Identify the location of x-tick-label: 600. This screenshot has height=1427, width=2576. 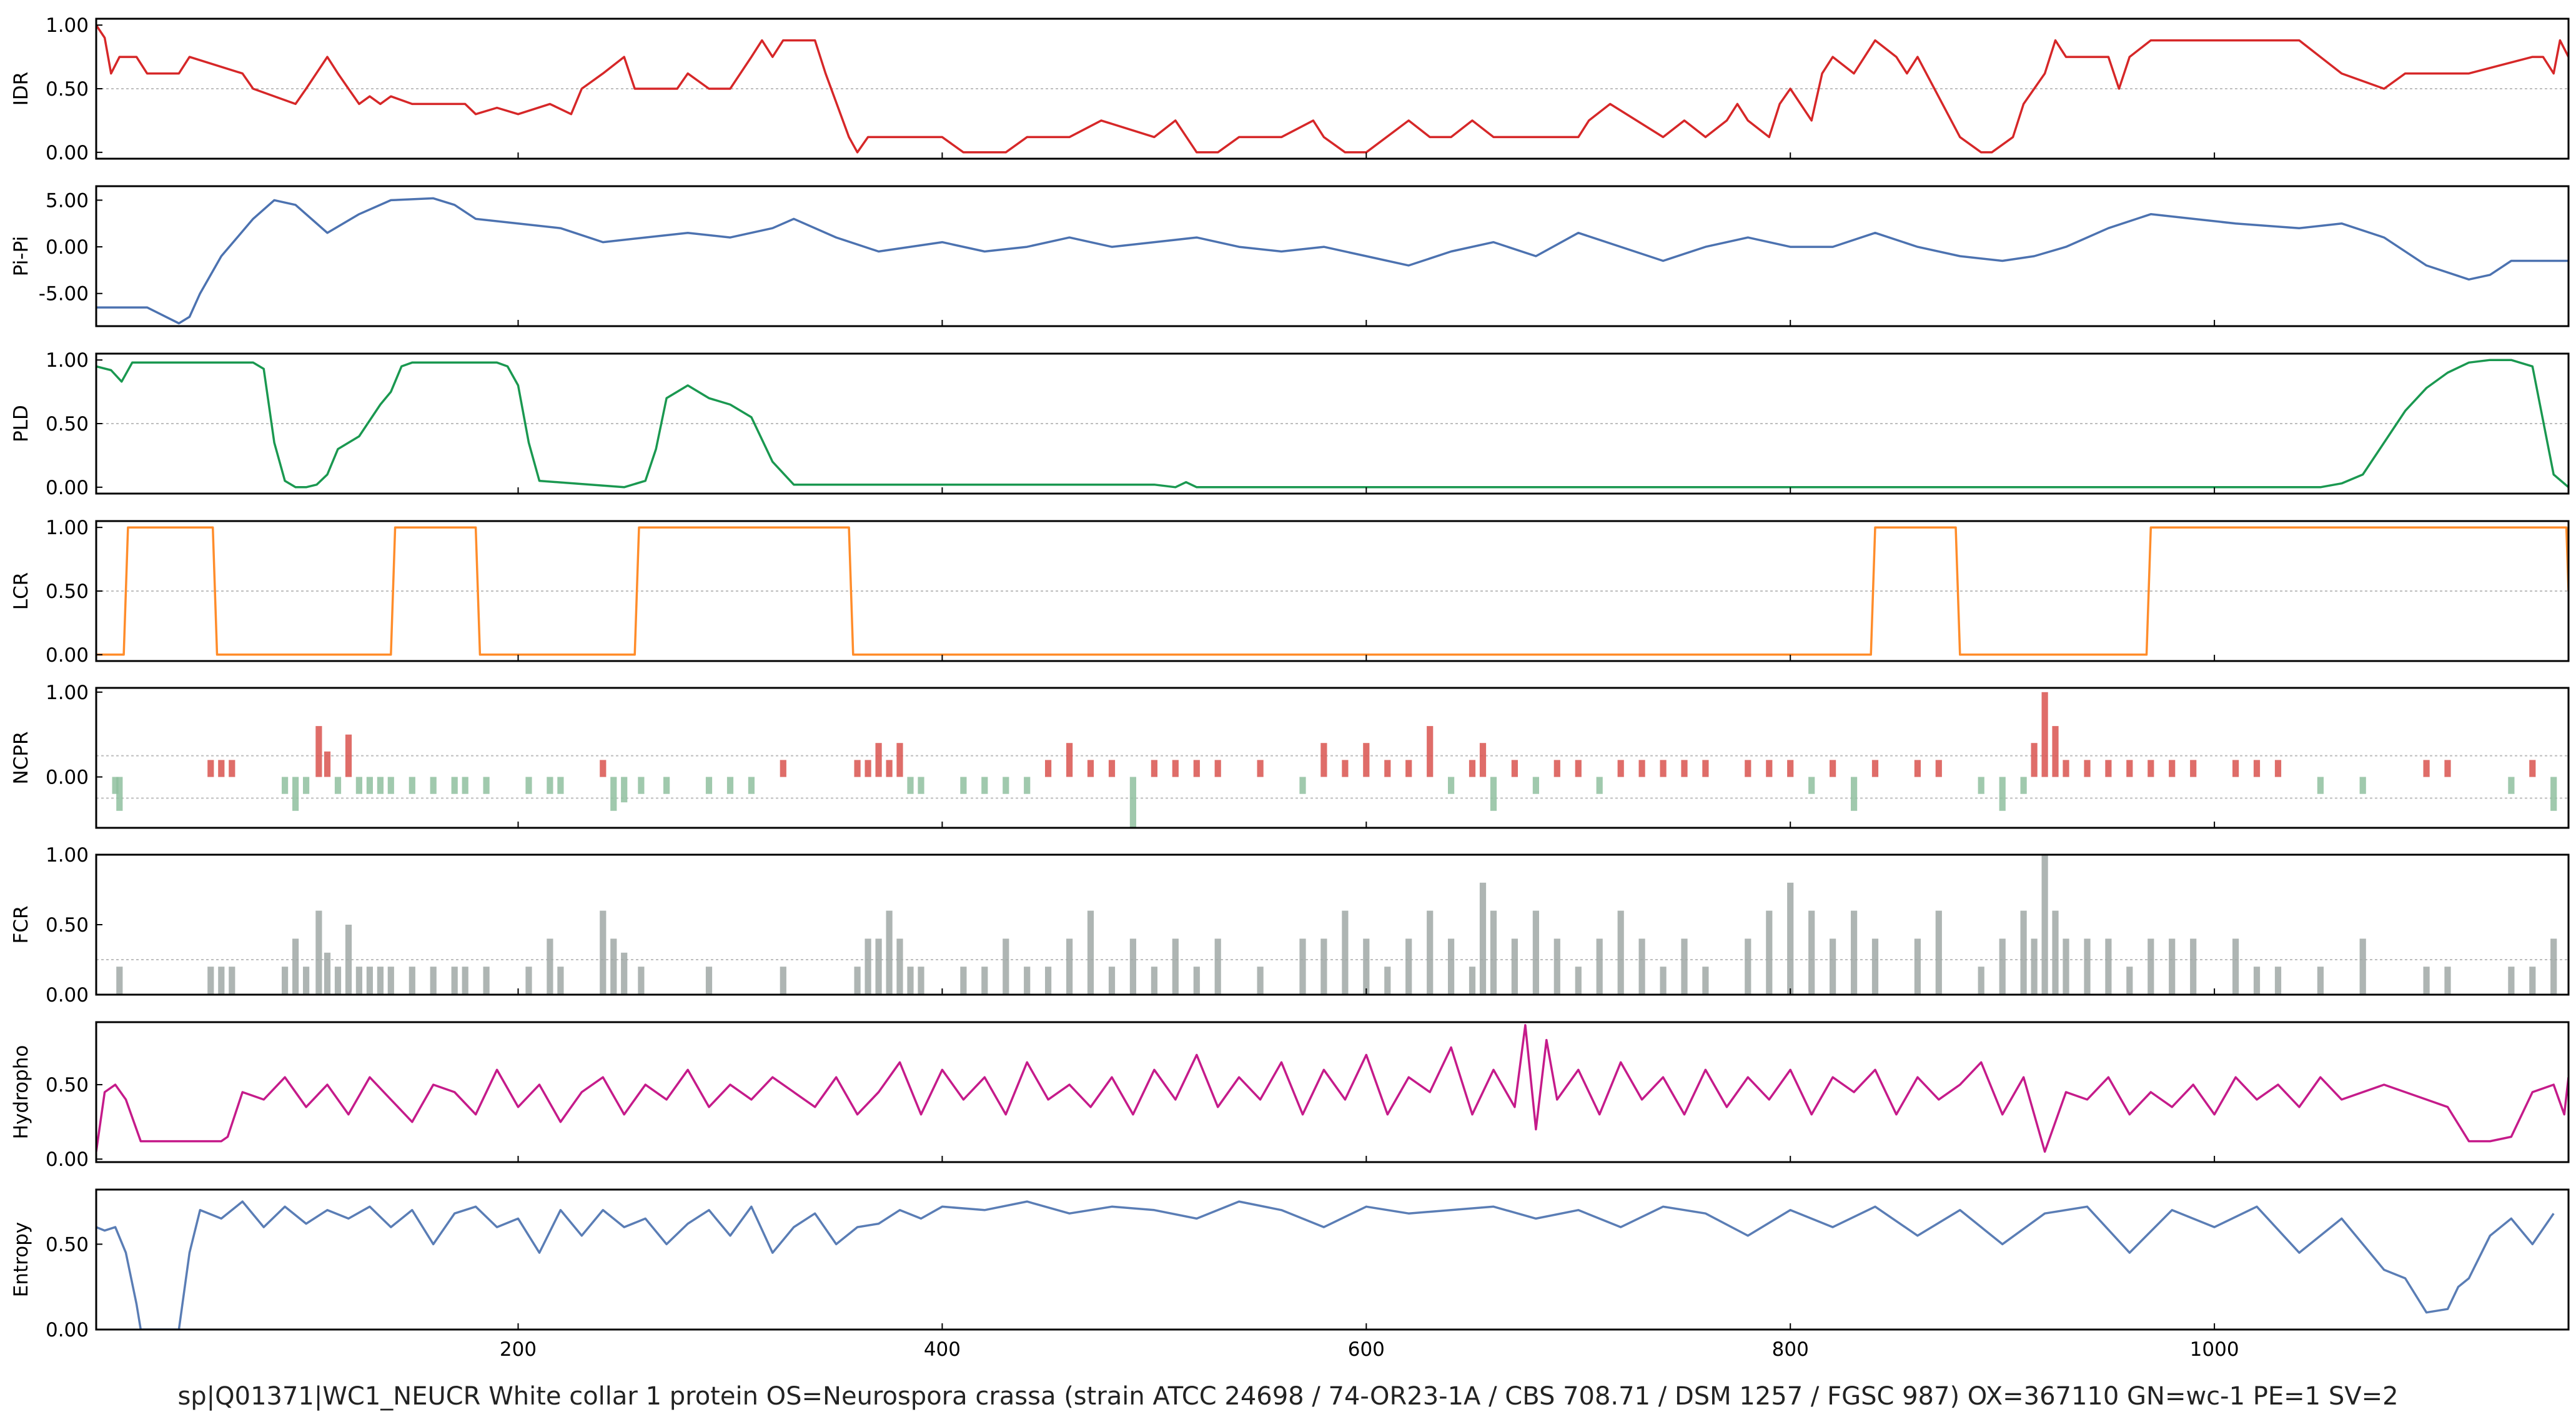
(1366, 1349).